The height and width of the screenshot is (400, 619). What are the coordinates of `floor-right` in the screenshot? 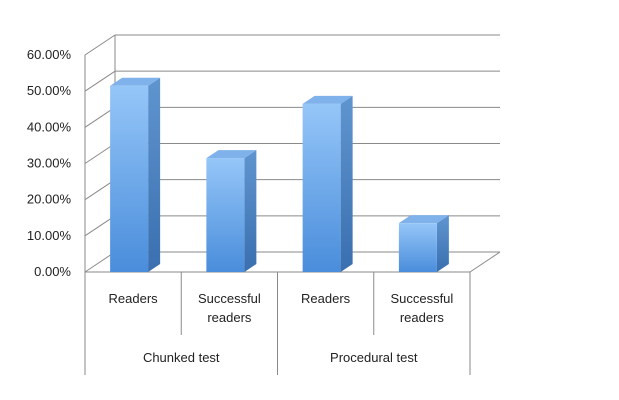 It's located at (485, 262).